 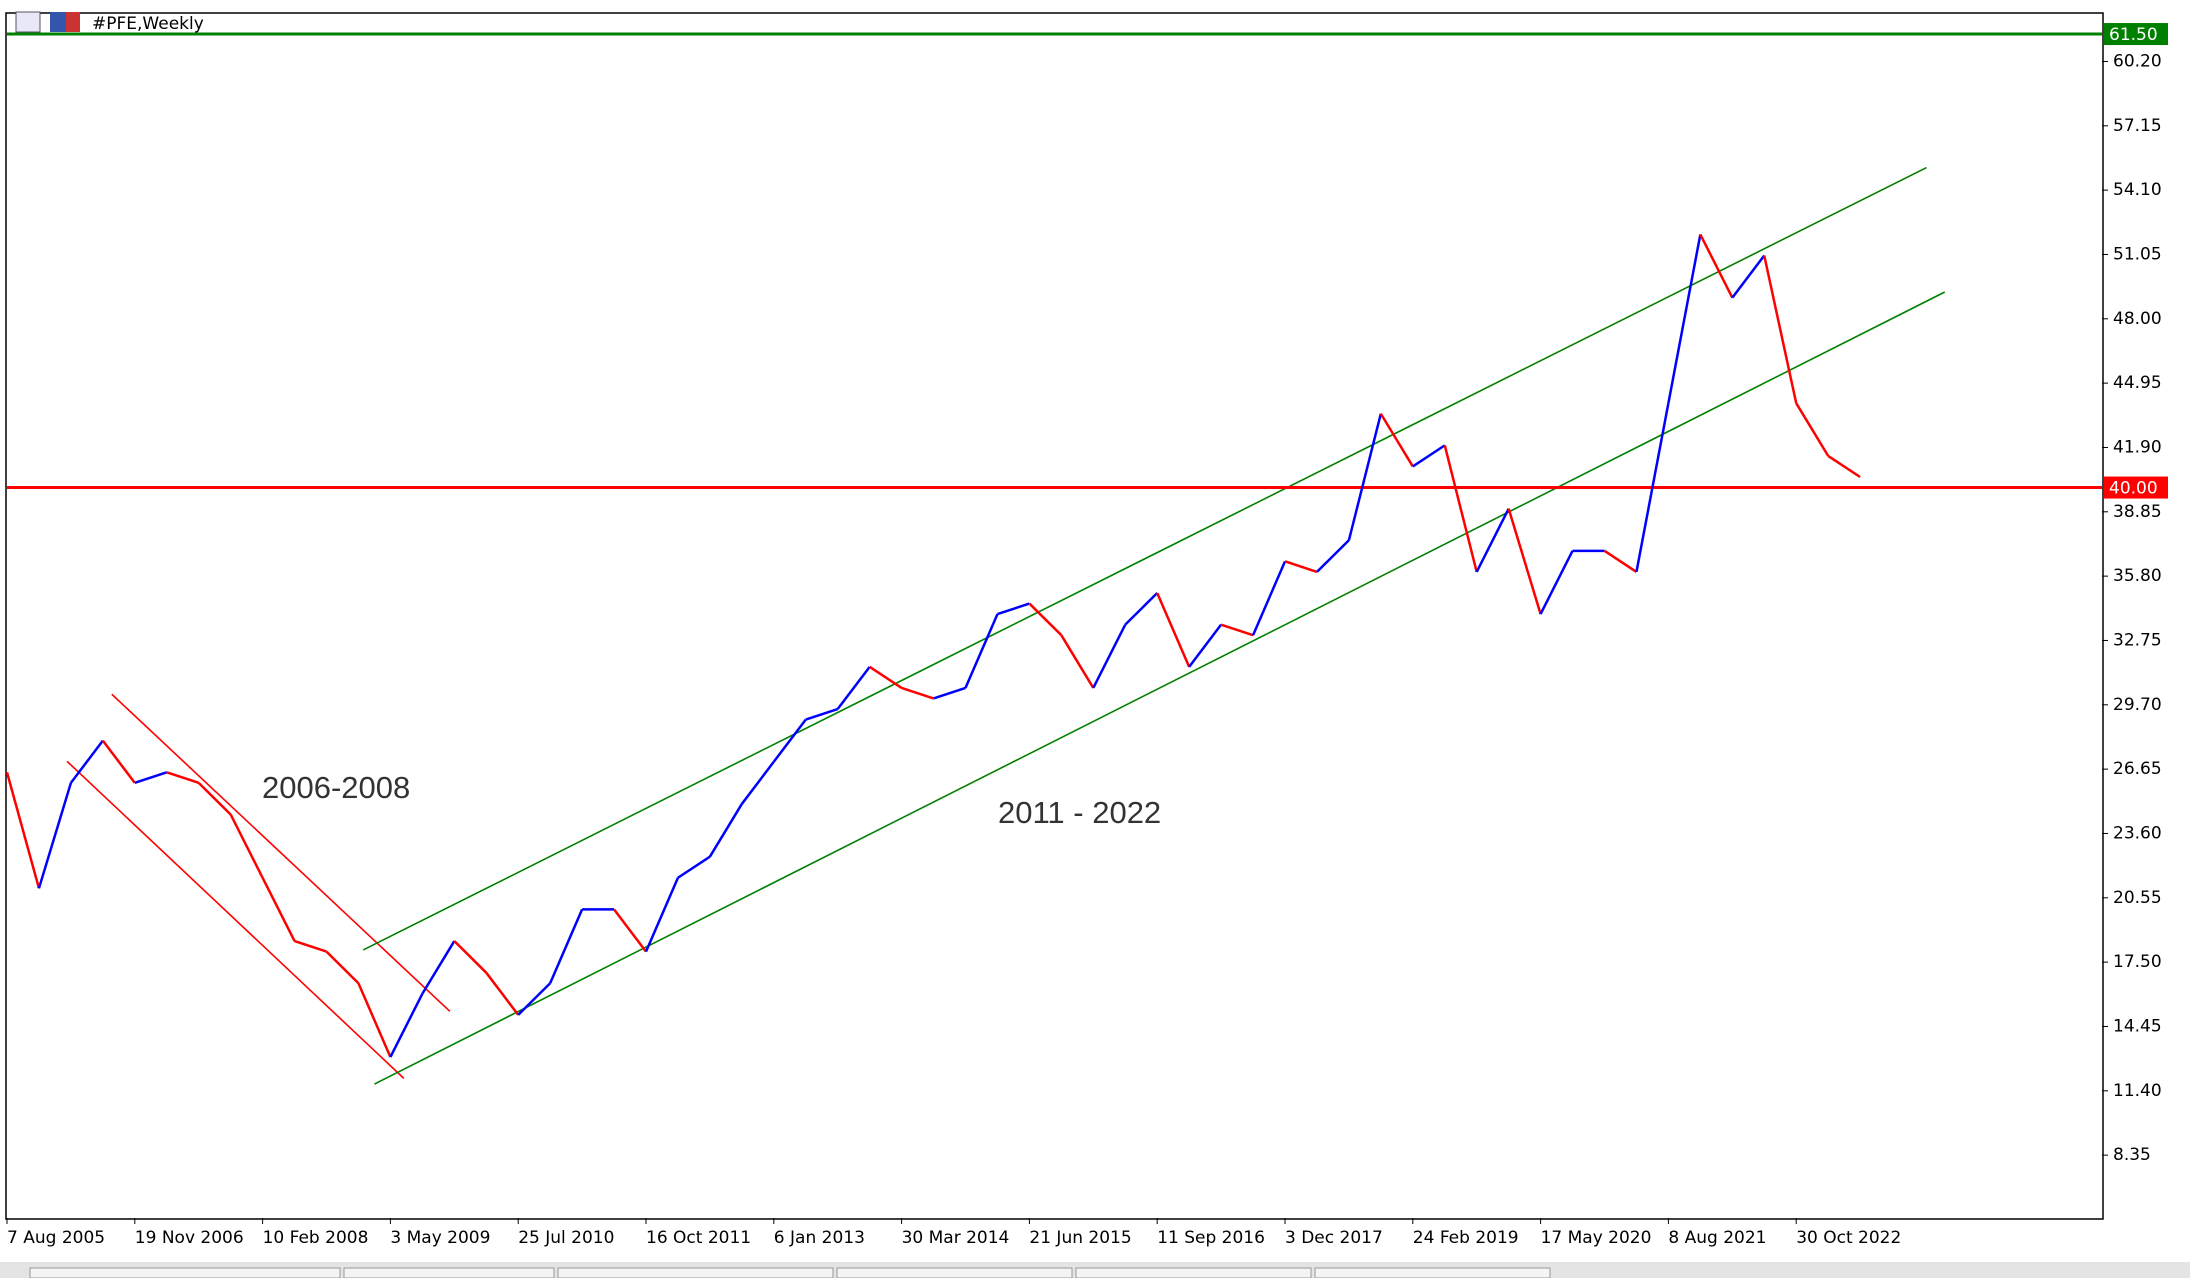 I want to click on y-tick-label: 26.65, so click(x=2137, y=769).